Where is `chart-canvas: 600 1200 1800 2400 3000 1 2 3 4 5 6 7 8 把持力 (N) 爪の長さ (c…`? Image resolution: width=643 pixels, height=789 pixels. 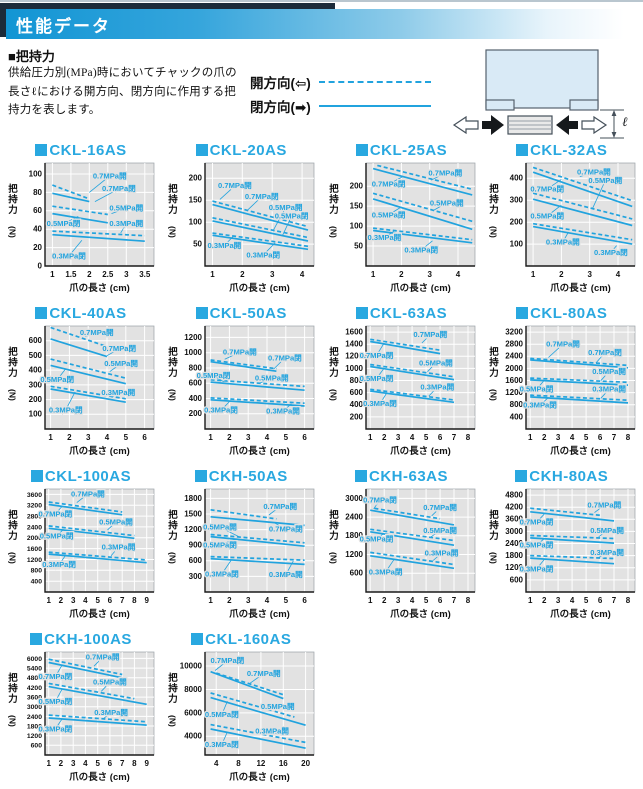
chart-canvas: 600 1200 1800 2400 3000 1 2 3 4 5 6 7 8 把持力 (N) 爪の長さ (c… is located at coordinates (401, 554).